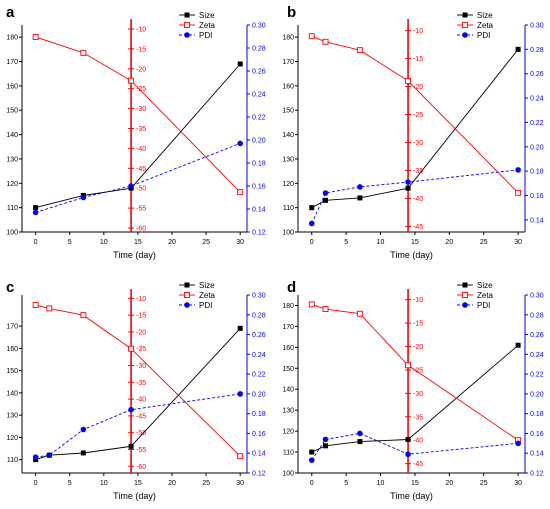 The width and height of the screenshot is (550, 509). Describe the element at coordinates (259, 118) in the screenshot. I see `right-tick-label: 0.22` at that location.